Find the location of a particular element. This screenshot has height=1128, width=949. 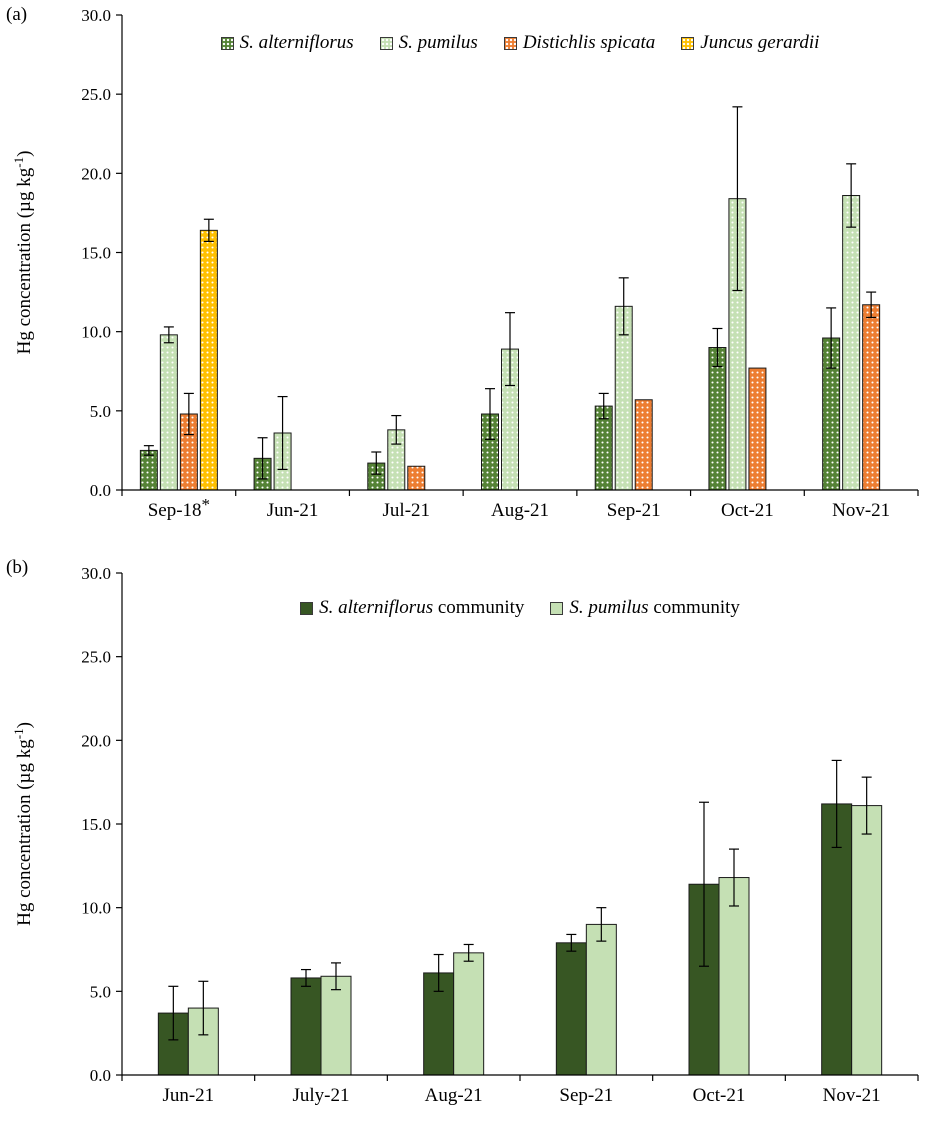

legend-label: S. alterniflorus community is located at coordinates (422, 607).